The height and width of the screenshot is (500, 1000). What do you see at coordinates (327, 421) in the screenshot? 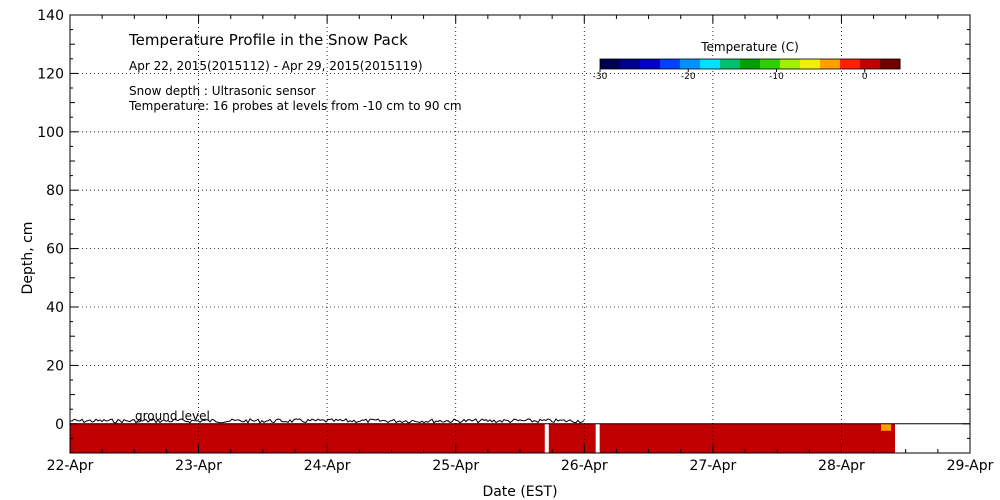
I see `snow-depth-line` at bounding box center [327, 421].